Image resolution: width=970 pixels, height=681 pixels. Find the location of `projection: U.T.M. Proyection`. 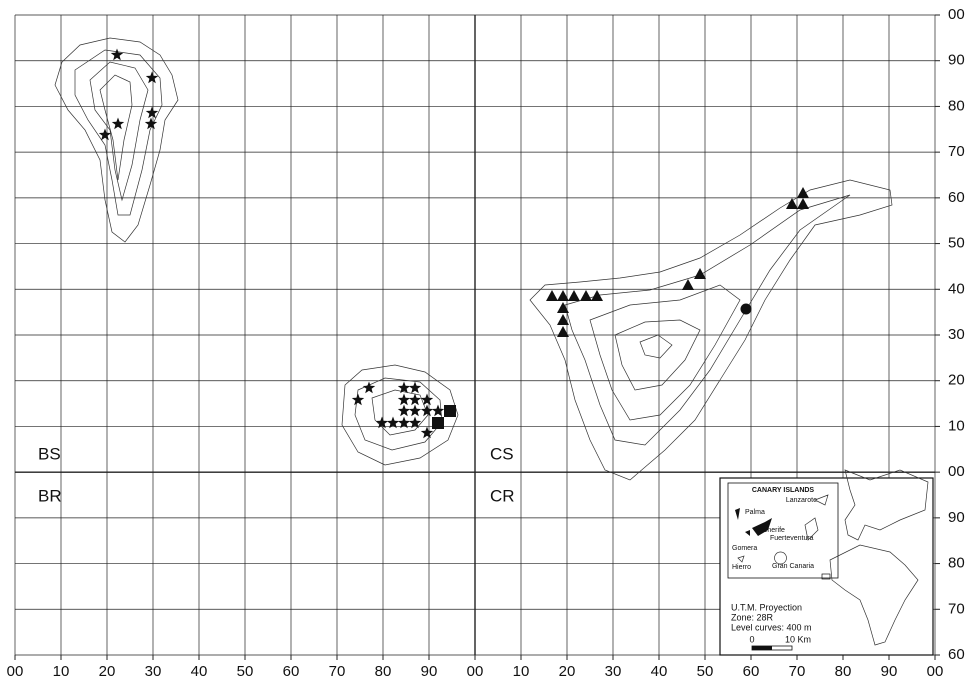

projection: U.T.M. Proyection is located at coordinates (766, 607).